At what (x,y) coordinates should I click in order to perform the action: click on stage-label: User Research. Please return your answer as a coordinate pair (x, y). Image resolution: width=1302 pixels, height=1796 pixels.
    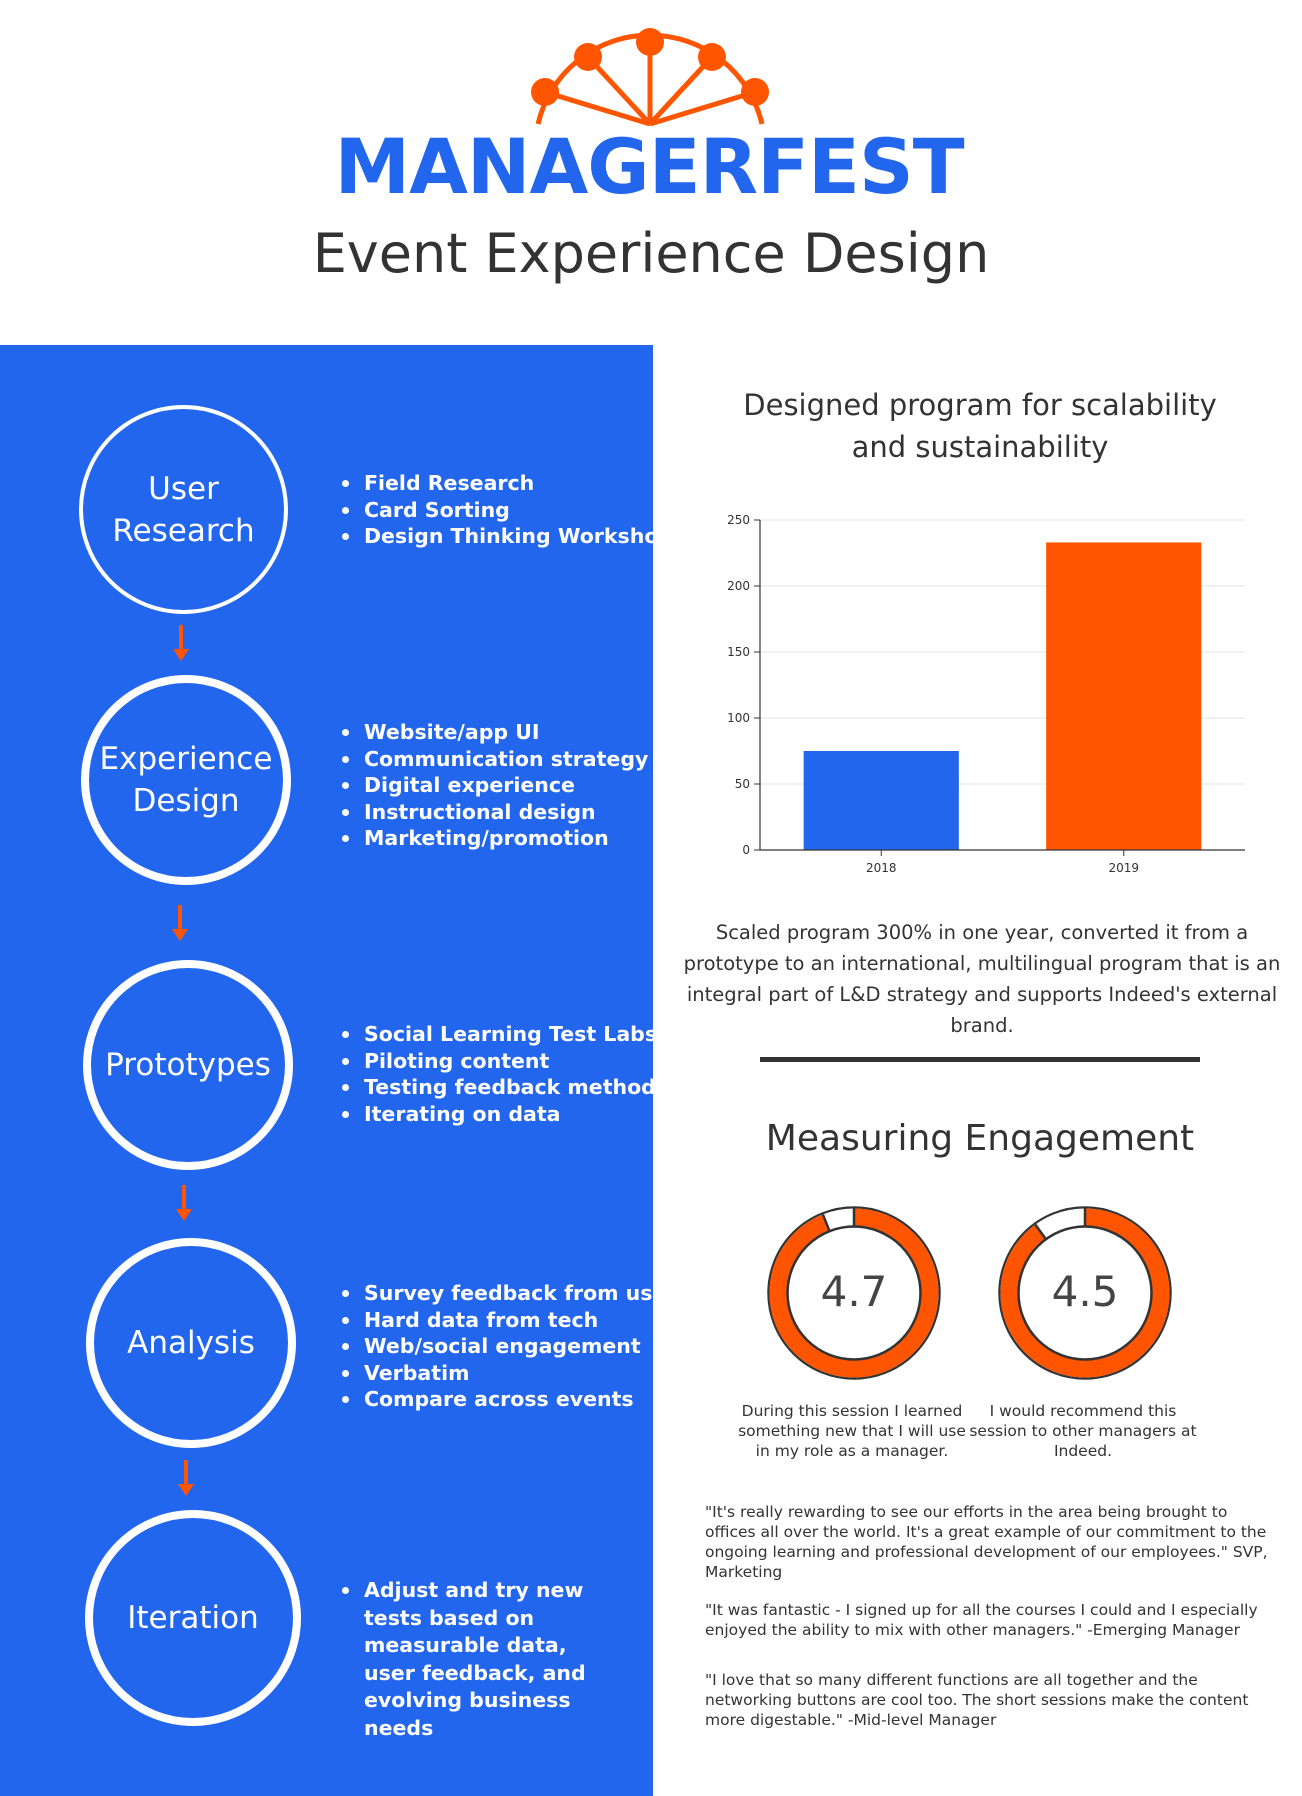
    Looking at the image, I should click on (183, 509).